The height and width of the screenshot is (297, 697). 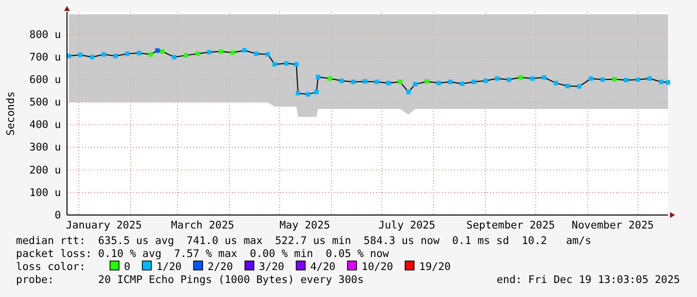 I want to click on x-tick-label: March 2025, so click(x=202, y=225).